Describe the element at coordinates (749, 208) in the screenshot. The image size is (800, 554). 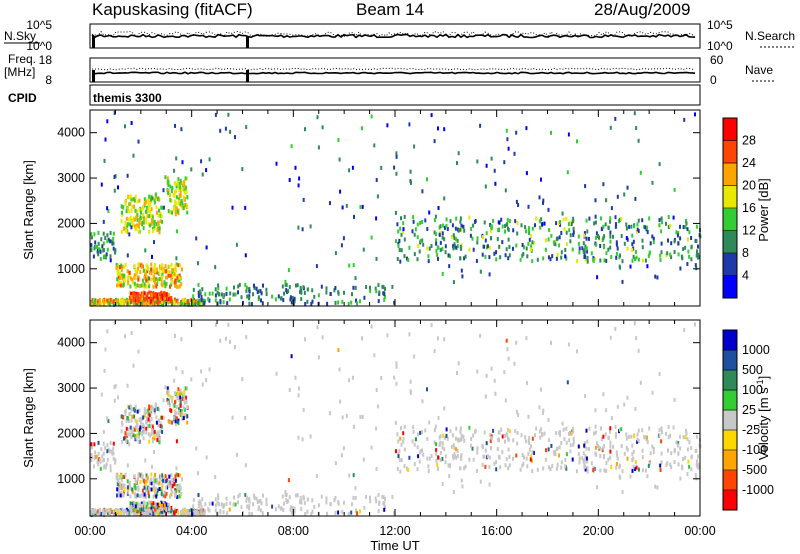
I see `colorbar-tick-label: 16` at that location.